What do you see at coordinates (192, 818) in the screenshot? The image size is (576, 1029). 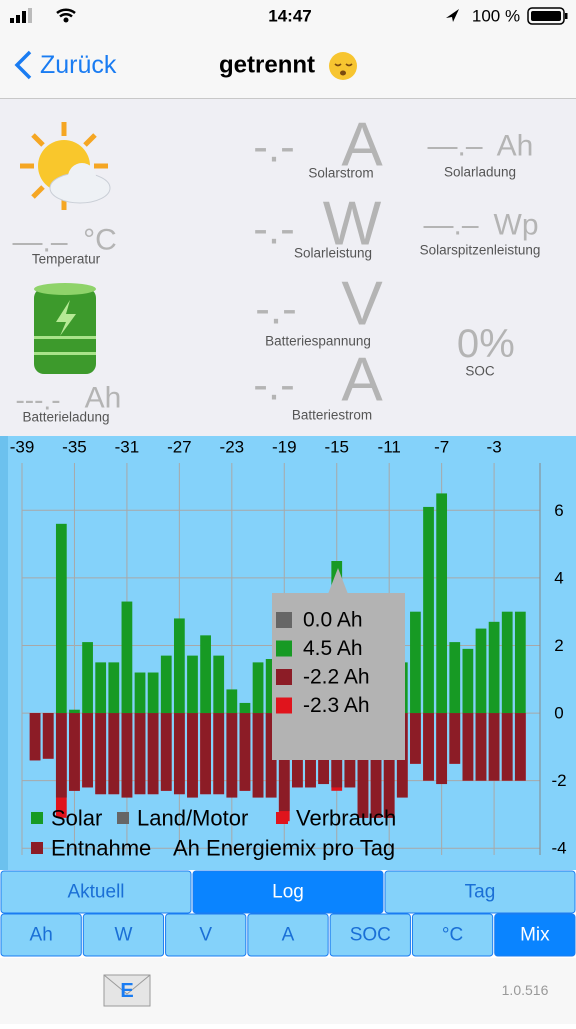 I see `legend-label: Land/Motor` at bounding box center [192, 818].